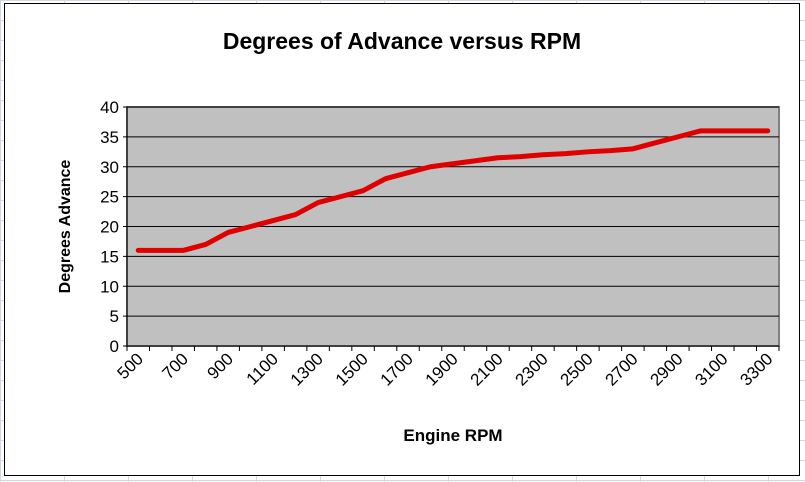 The height and width of the screenshot is (482, 805). Describe the element at coordinates (109, 107) in the screenshot. I see `y-tick-label: 40` at that location.